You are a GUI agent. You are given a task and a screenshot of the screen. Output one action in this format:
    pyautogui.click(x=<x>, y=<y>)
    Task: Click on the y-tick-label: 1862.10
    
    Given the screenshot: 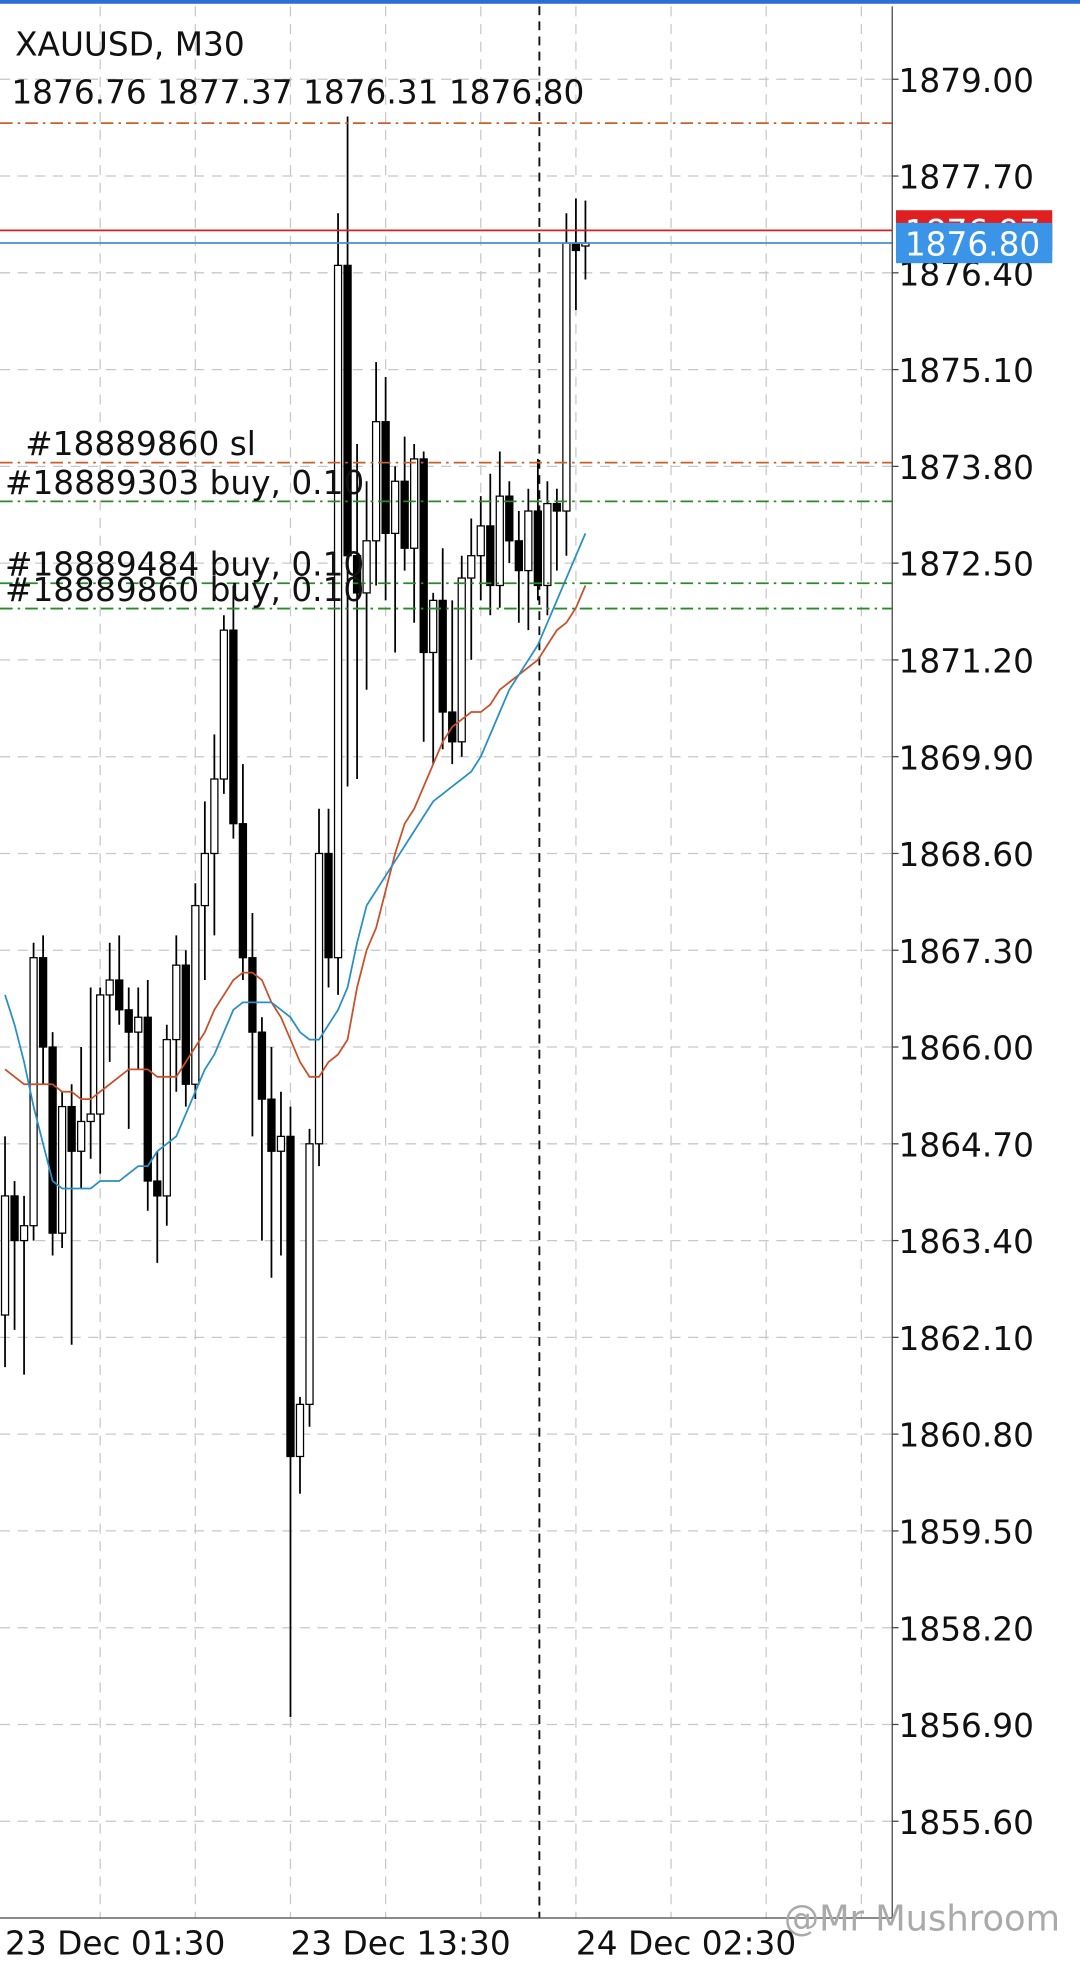 What is the action you would take?
    pyautogui.click(x=966, y=1339)
    